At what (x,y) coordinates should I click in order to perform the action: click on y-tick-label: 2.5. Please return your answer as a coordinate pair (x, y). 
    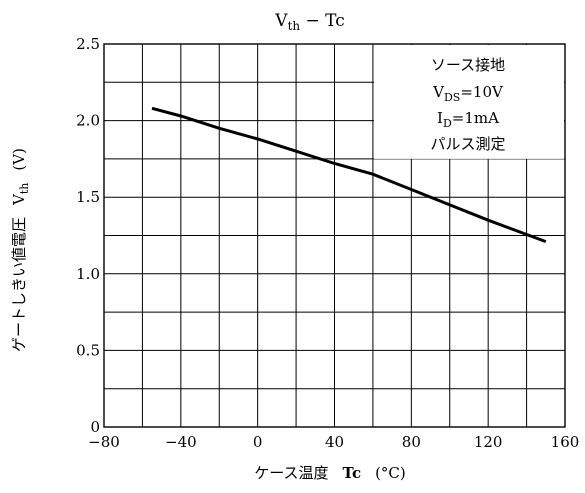
    Looking at the image, I should click on (88, 44).